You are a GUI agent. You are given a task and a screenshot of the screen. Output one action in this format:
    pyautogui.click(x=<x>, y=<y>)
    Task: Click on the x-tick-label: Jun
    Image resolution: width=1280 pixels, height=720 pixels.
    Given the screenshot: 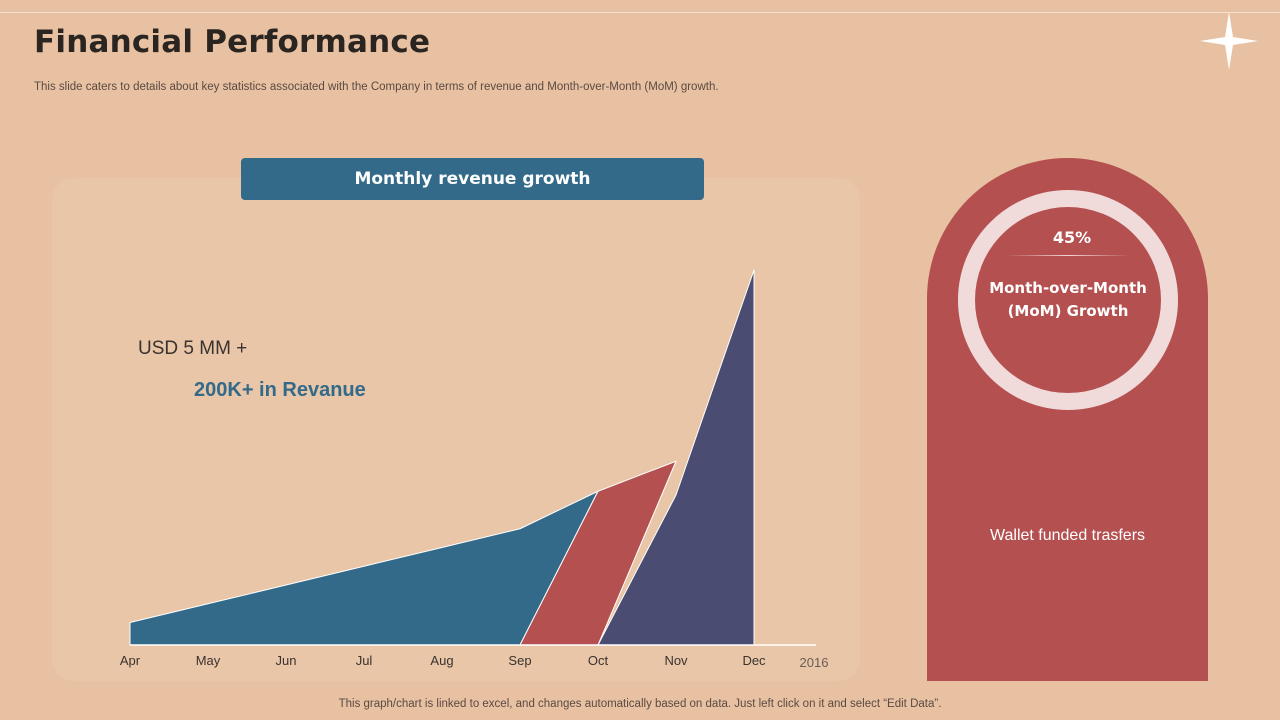 What is the action you would take?
    pyautogui.click(x=286, y=660)
    